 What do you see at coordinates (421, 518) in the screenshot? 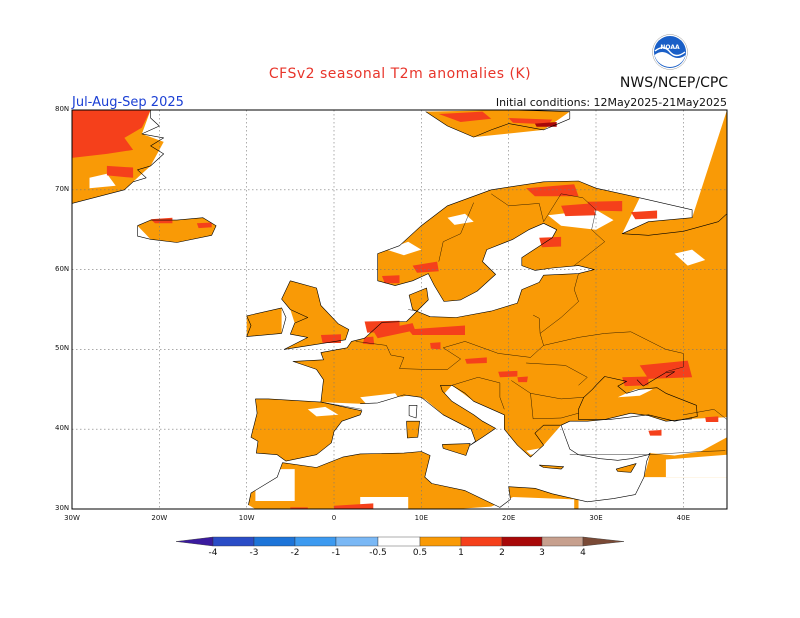
I see `lon-label: 10E` at bounding box center [421, 518].